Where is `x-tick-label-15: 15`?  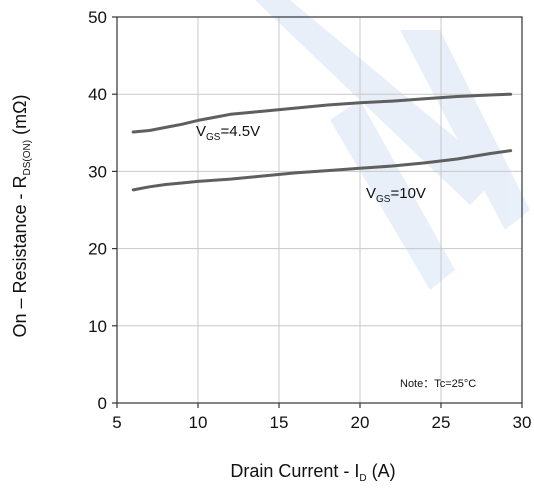 x-tick-label-15: 15 is located at coordinates (279, 422).